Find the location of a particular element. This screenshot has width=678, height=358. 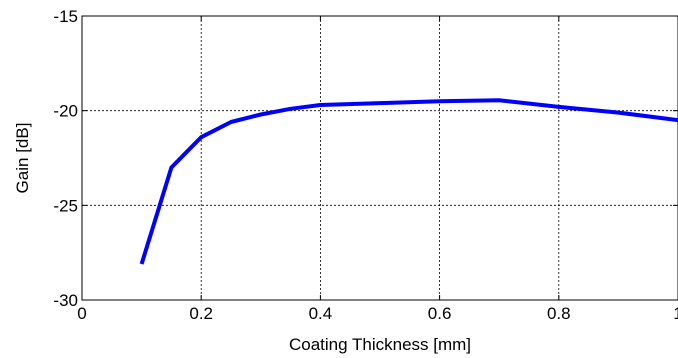

x-tick-label: 0.4 is located at coordinates (321, 313).